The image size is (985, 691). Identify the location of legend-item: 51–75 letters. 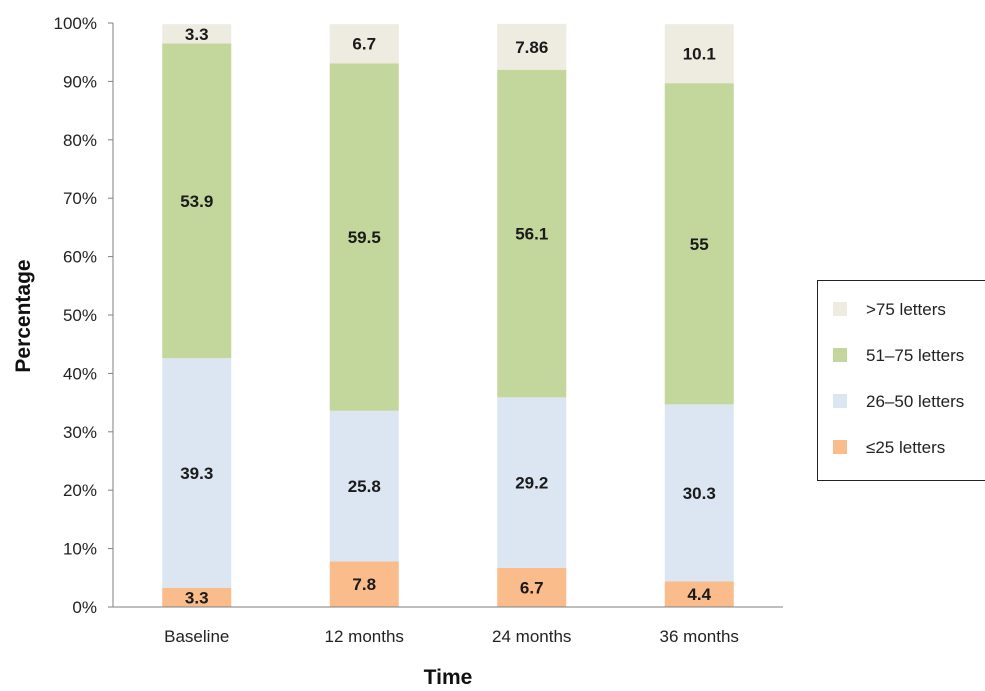
(898, 355).